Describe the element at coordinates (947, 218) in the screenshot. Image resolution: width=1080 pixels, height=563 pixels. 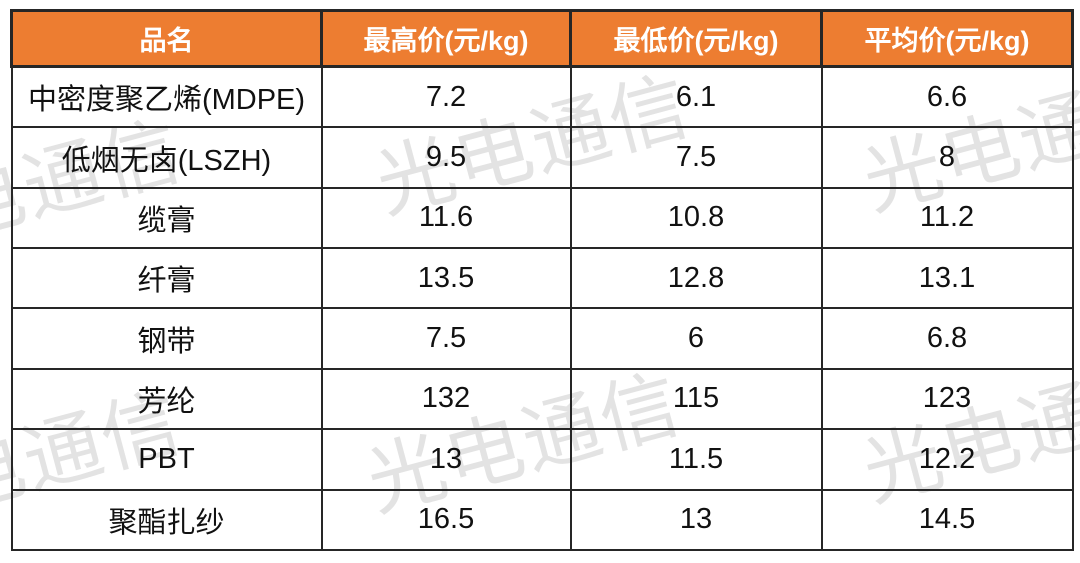
I see `price-cell: 11.2` at that location.